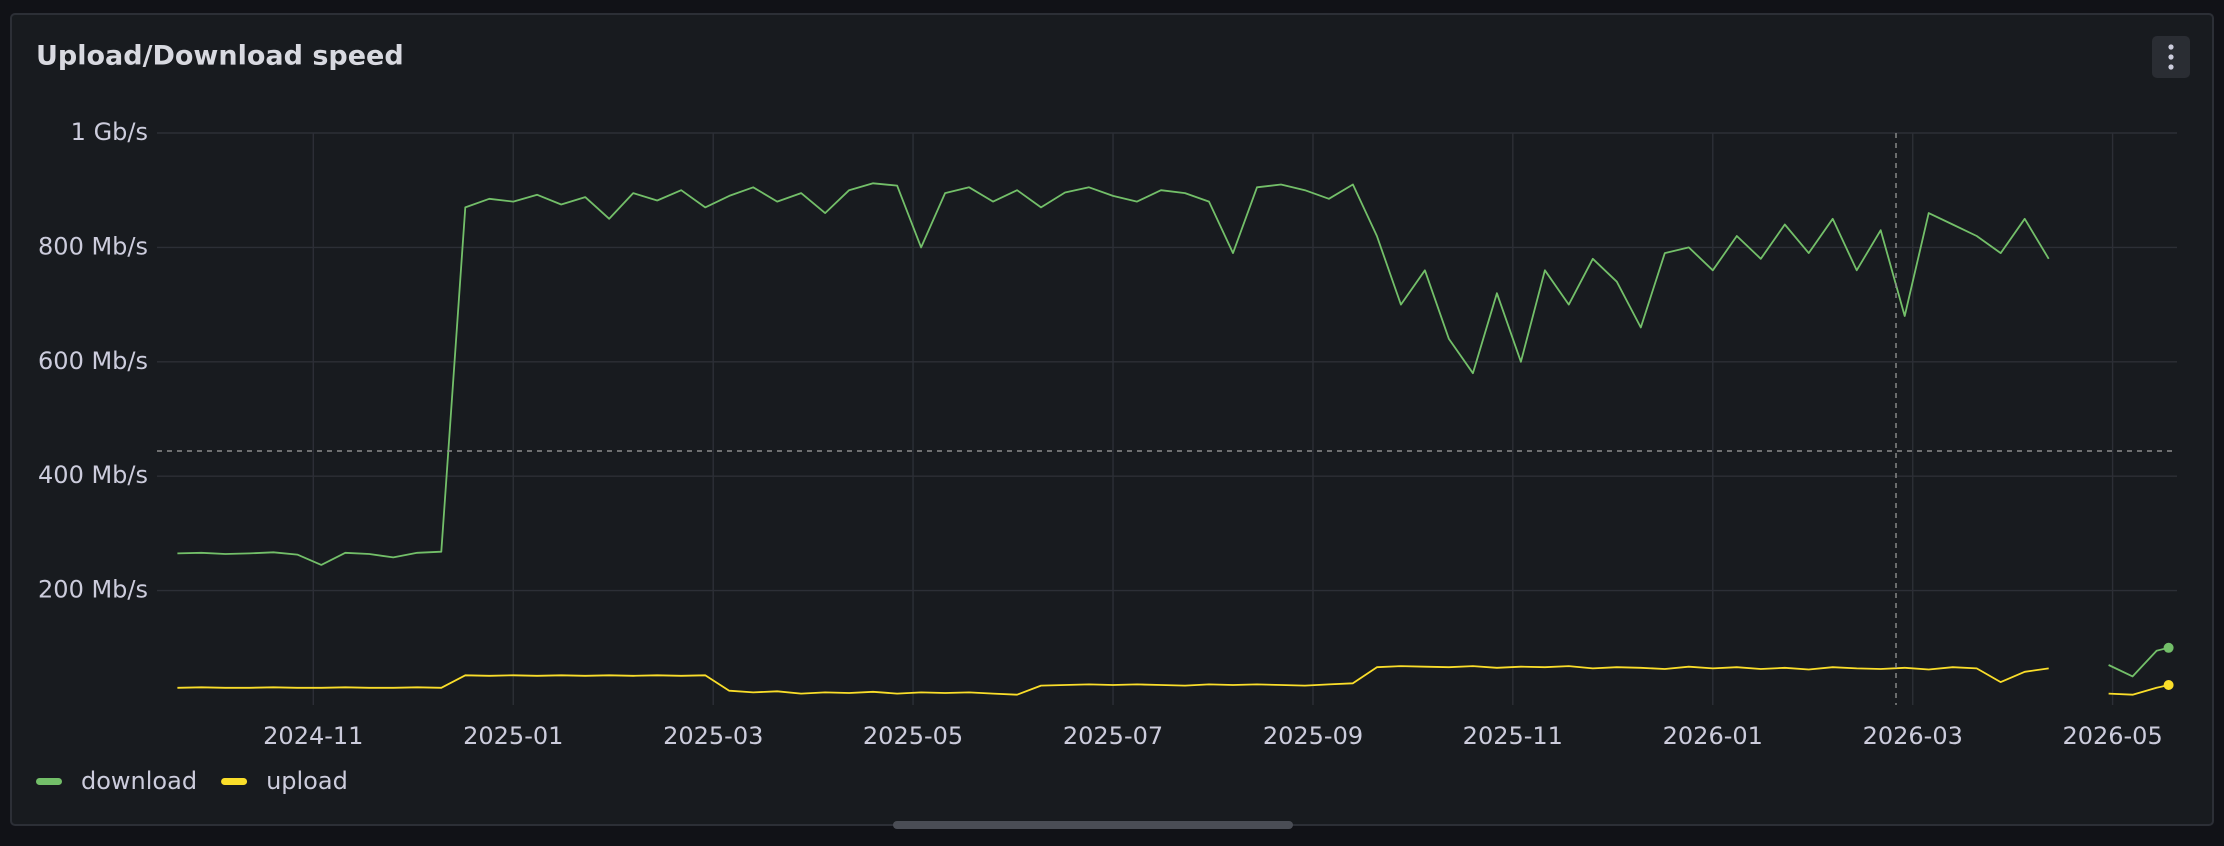  What do you see at coordinates (2171, 57) in the screenshot?
I see `menu-button` at bounding box center [2171, 57].